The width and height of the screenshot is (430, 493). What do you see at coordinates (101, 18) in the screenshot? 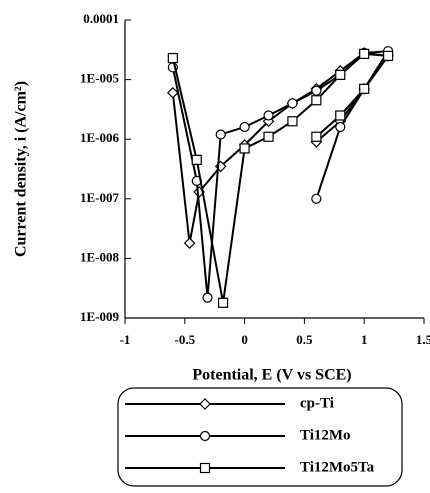
I see `y-tick-label: 0.0001` at bounding box center [101, 18].